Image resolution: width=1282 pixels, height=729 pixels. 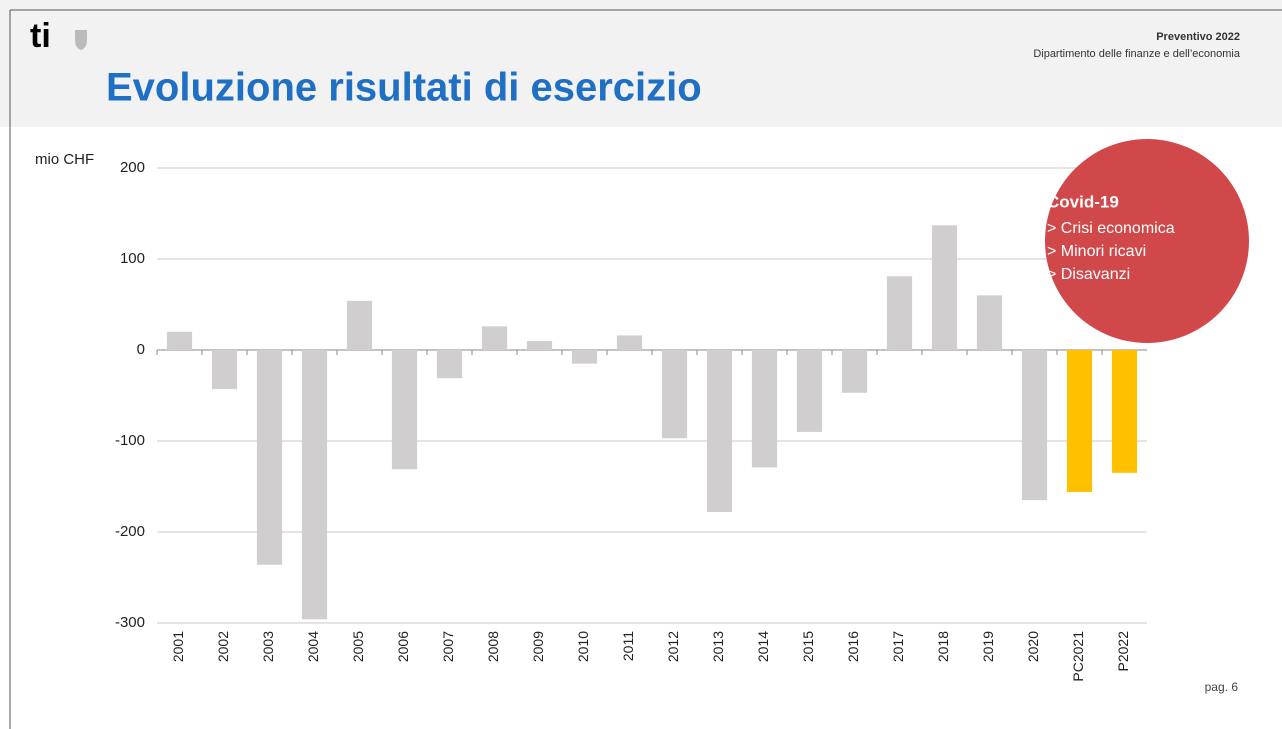 What do you see at coordinates (64, 159) in the screenshot?
I see `y-axis-label: mio CHF` at bounding box center [64, 159].